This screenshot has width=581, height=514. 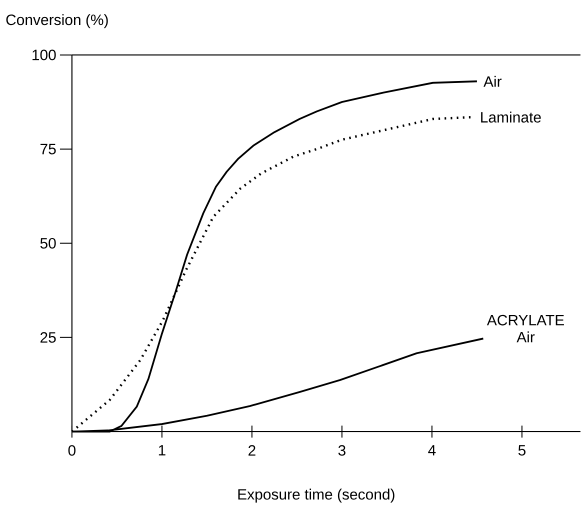 What do you see at coordinates (525, 329) in the screenshot?
I see `series-label: ACRYLATE Air` at bounding box center [525, 329].